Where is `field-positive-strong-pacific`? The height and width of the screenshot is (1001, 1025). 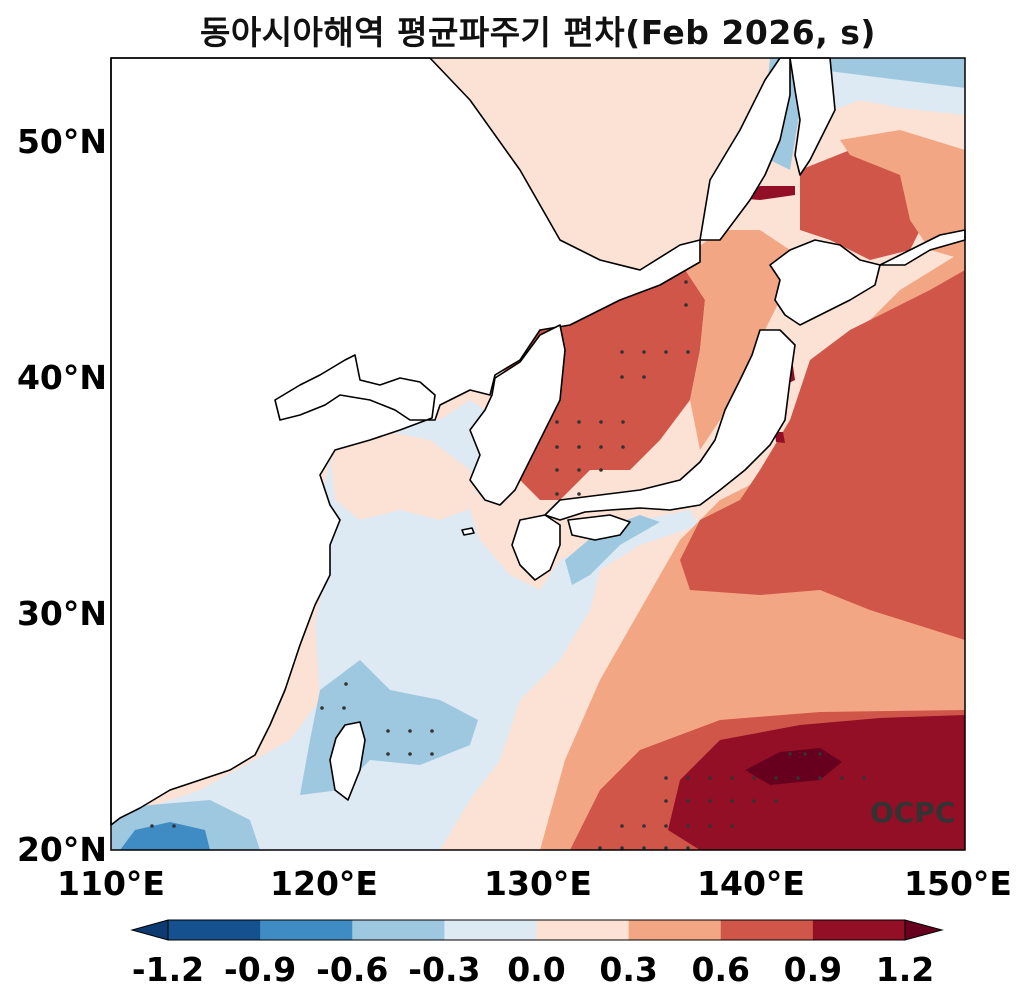
field-positive-strong-pacific is located at coordinates (822, 455).